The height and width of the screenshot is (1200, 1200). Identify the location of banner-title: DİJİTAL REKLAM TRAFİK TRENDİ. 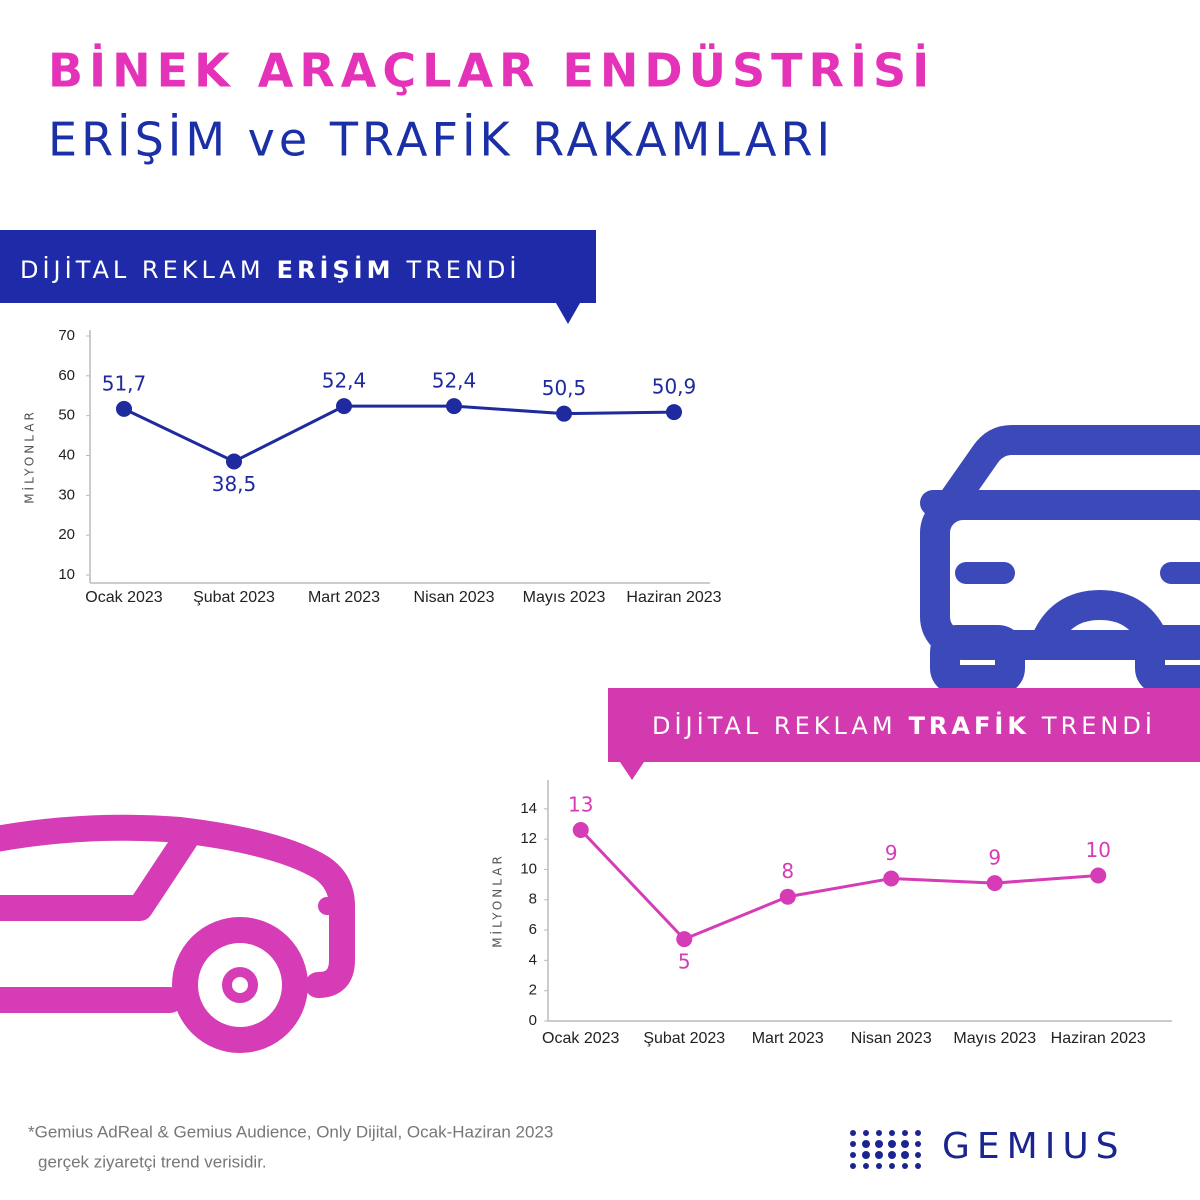
(904, 725).